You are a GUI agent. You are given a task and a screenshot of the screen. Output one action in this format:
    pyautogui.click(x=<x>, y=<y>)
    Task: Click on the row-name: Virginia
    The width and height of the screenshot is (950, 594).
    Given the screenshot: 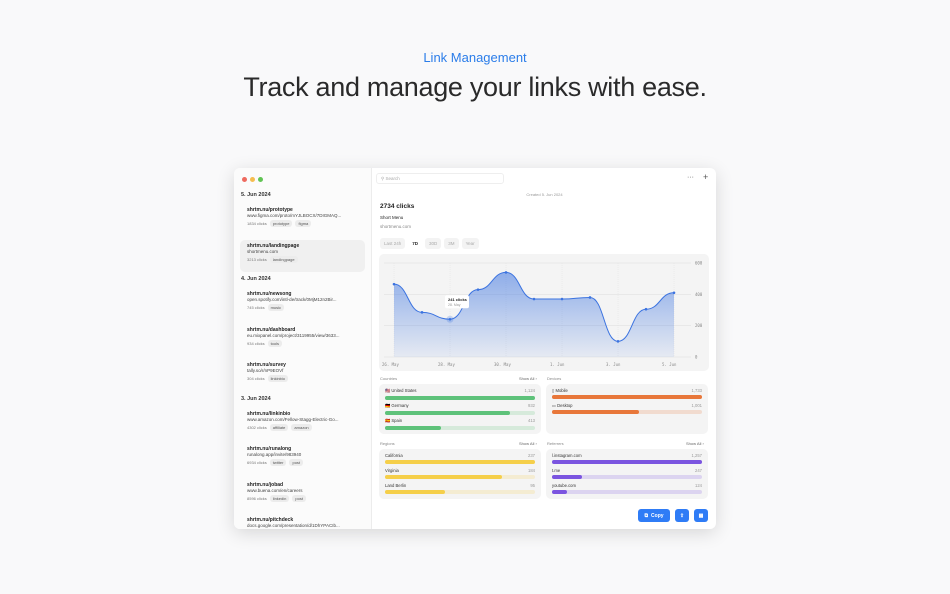 What is the action you would take?
    pyautogui.click(x=392, y=470)
    